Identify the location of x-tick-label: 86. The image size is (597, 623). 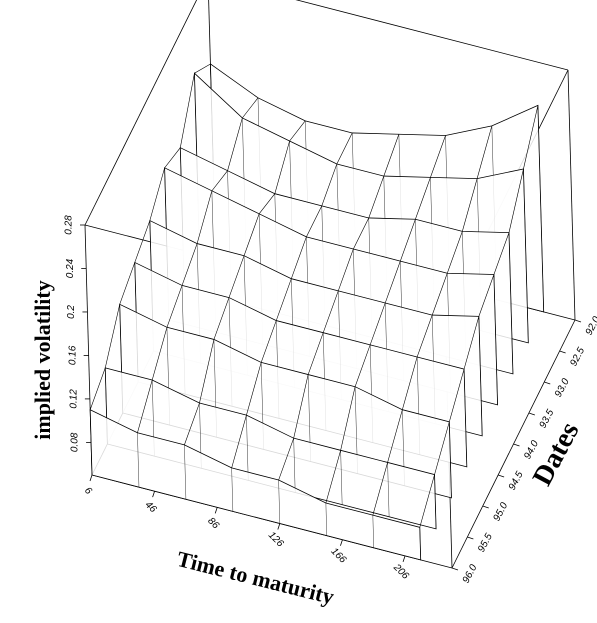
(213, 524).